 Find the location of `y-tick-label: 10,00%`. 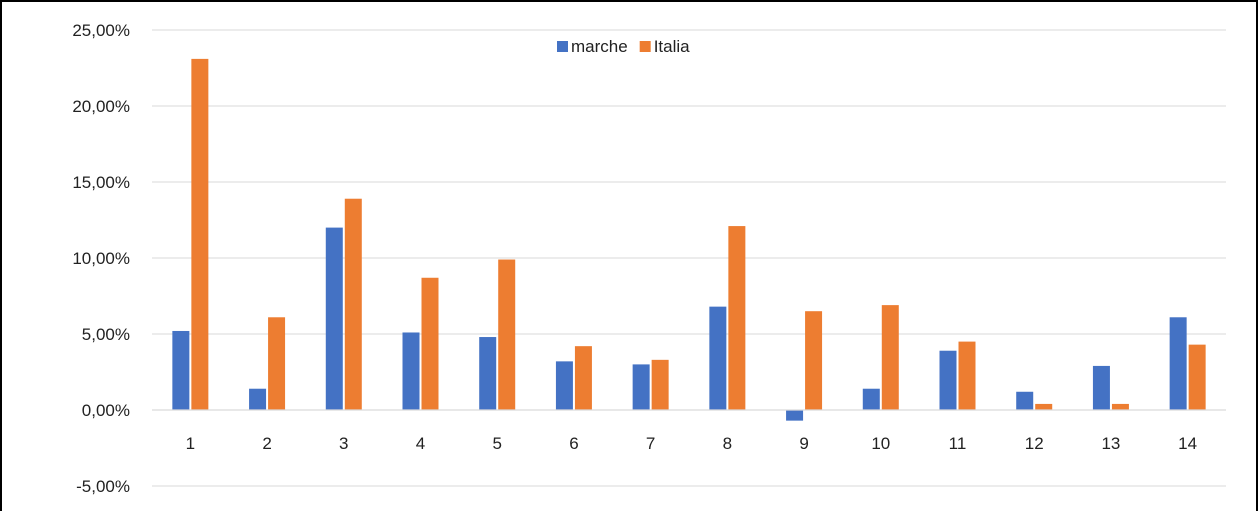

y-tick-label: 10,00% is located at coordinates (101, 258).